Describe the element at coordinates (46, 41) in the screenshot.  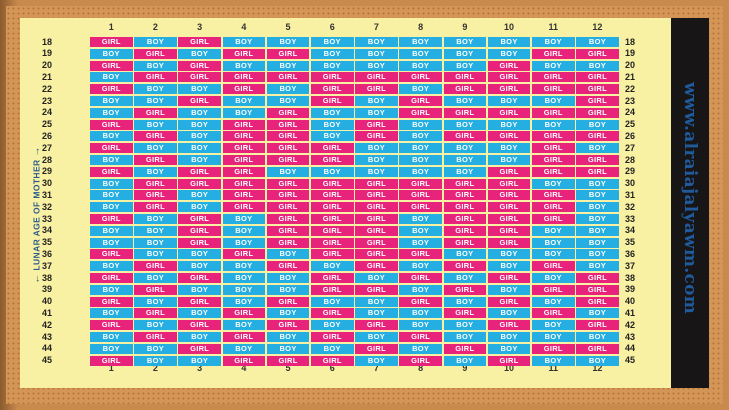
I see `age-left-label: 18` at that location.